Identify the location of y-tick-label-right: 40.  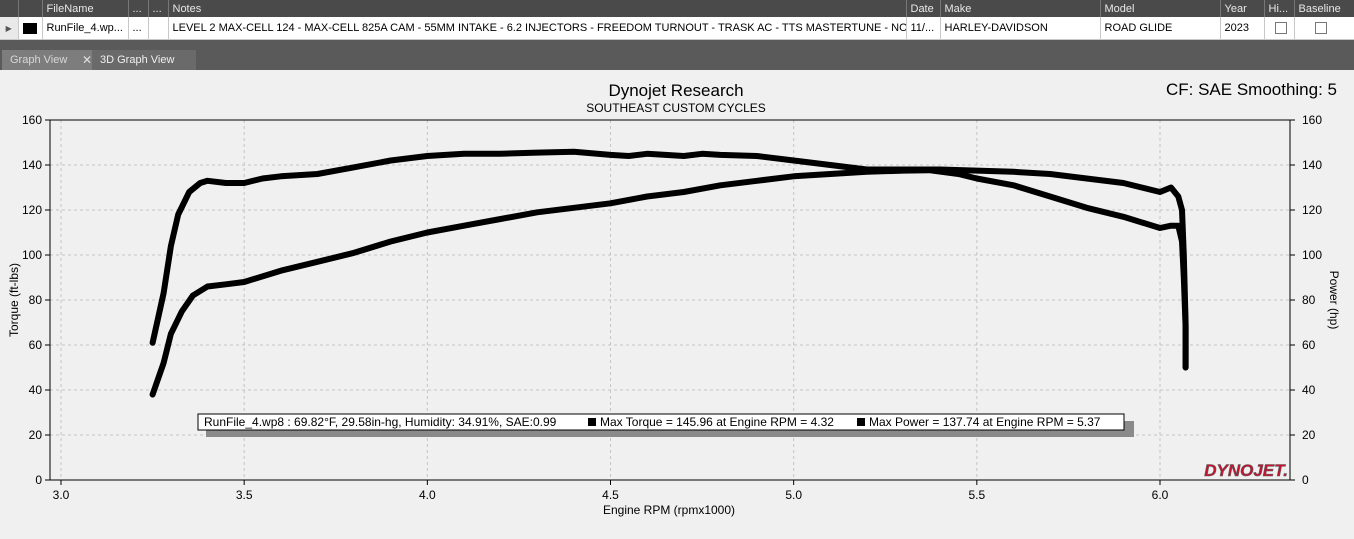
(1309, 390).